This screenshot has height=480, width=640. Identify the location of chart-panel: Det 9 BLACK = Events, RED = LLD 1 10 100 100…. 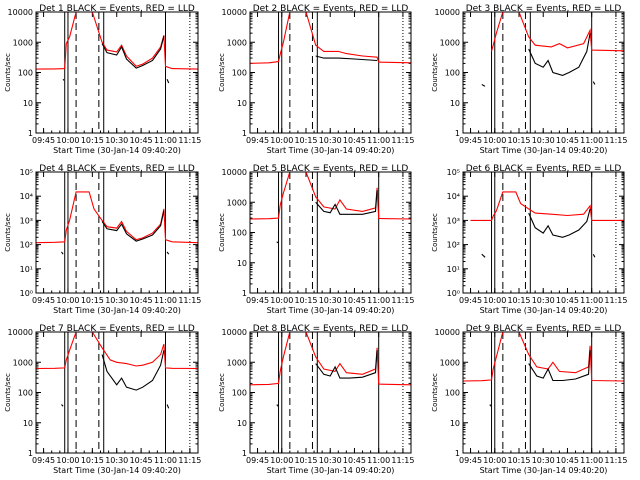
(529, 399).